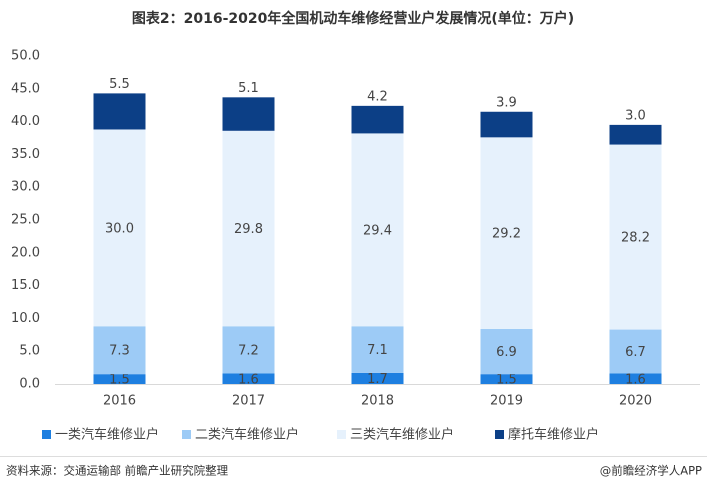  I want to click on data-label: 7.1, so click(377, 350).